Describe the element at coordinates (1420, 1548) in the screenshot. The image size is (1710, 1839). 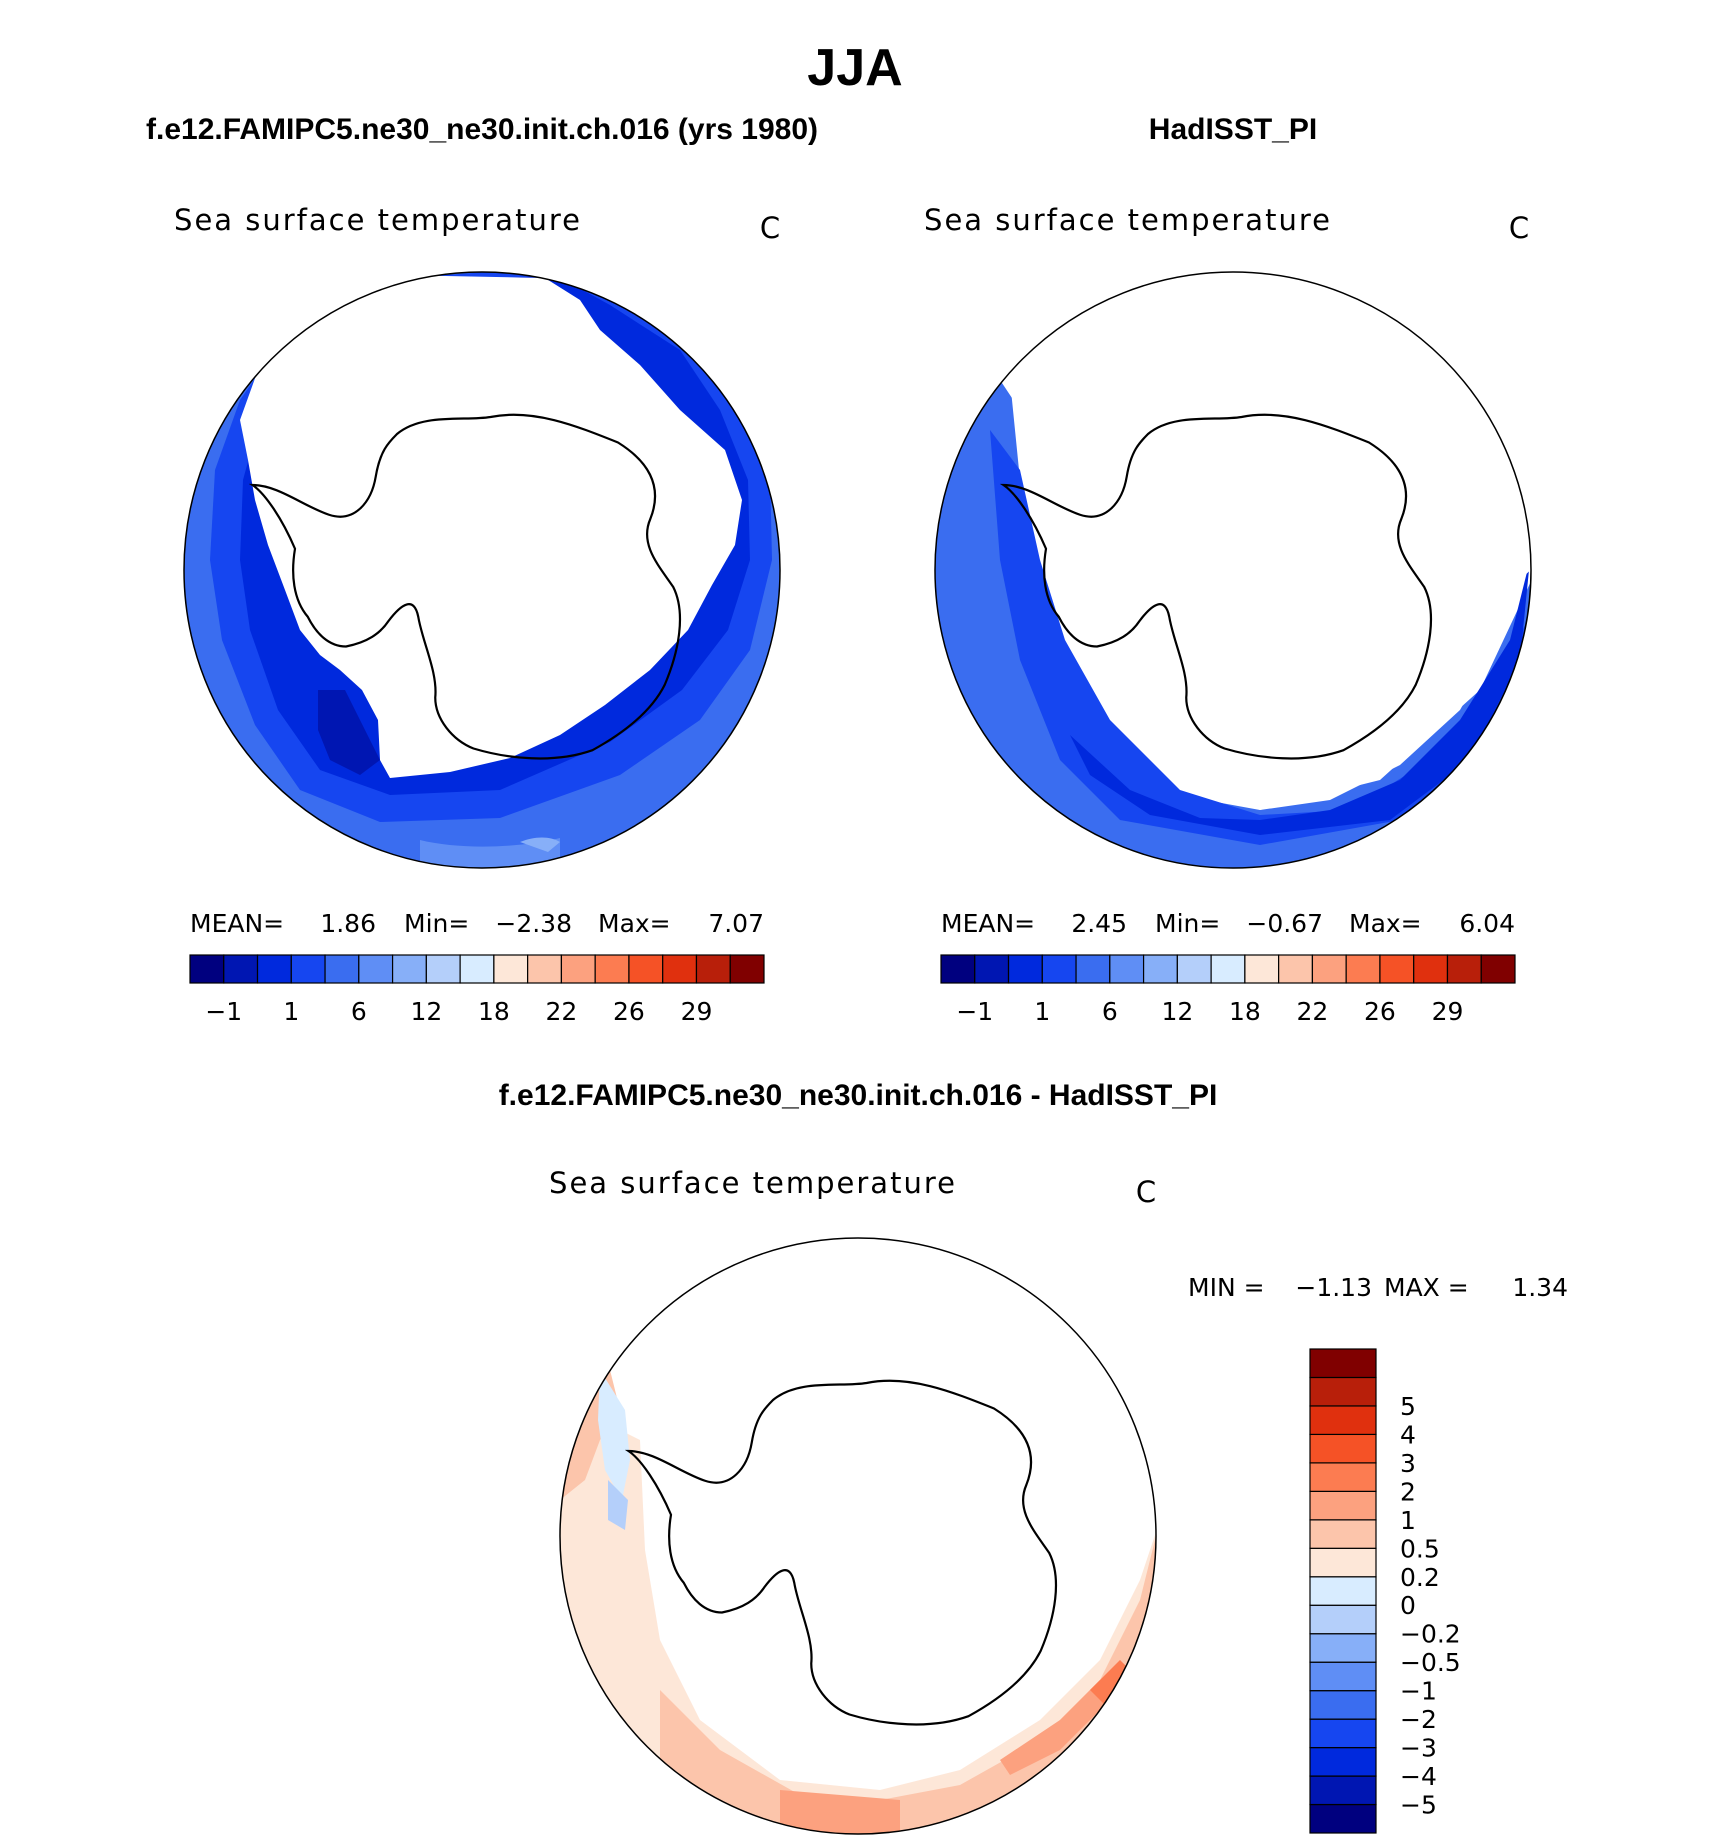
I see `diff-colorbar-tick-label: 0.5` at that location.